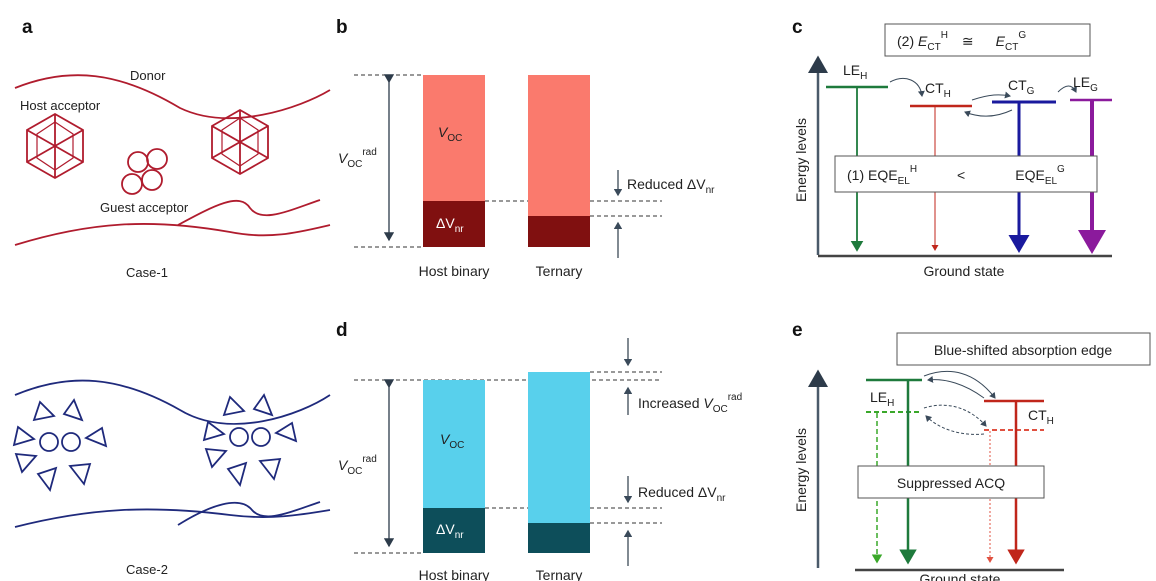 This screenshot has width=1156, height=581. I want to click on e-label-le-h: LEH, so click(882, 399).